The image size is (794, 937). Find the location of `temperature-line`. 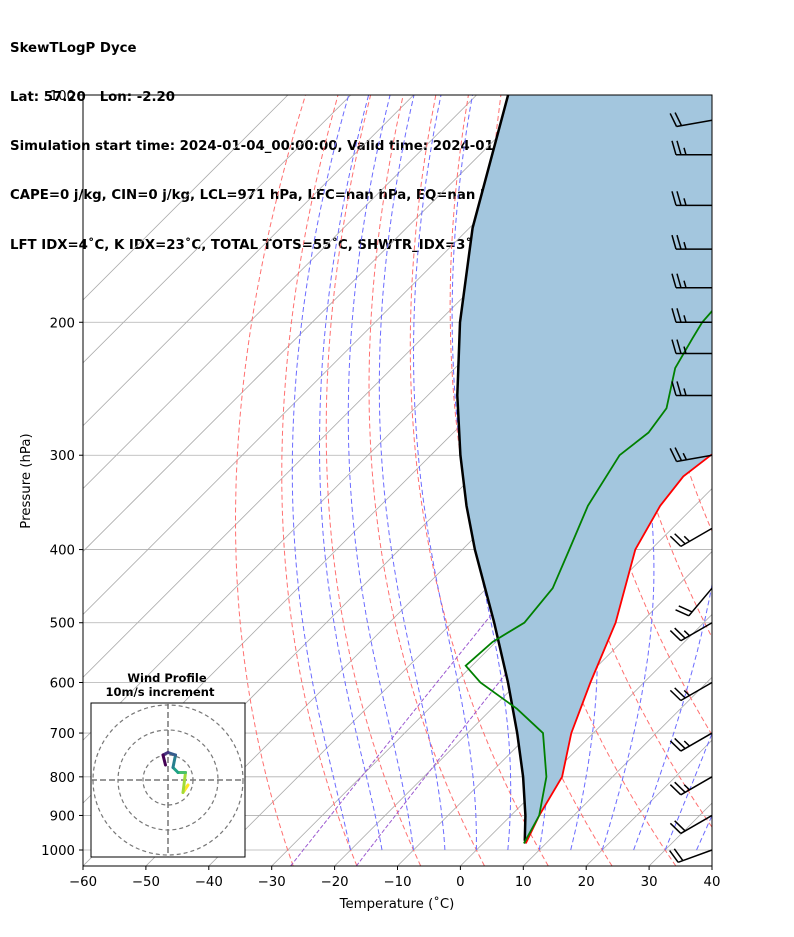

temperature-line is located at coordinates (618, 648).